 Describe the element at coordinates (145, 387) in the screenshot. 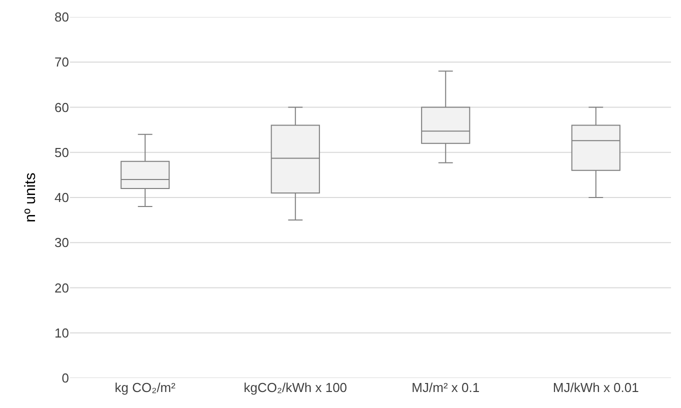

I see `x-tick-label: kg CO₂/m²` at that location.